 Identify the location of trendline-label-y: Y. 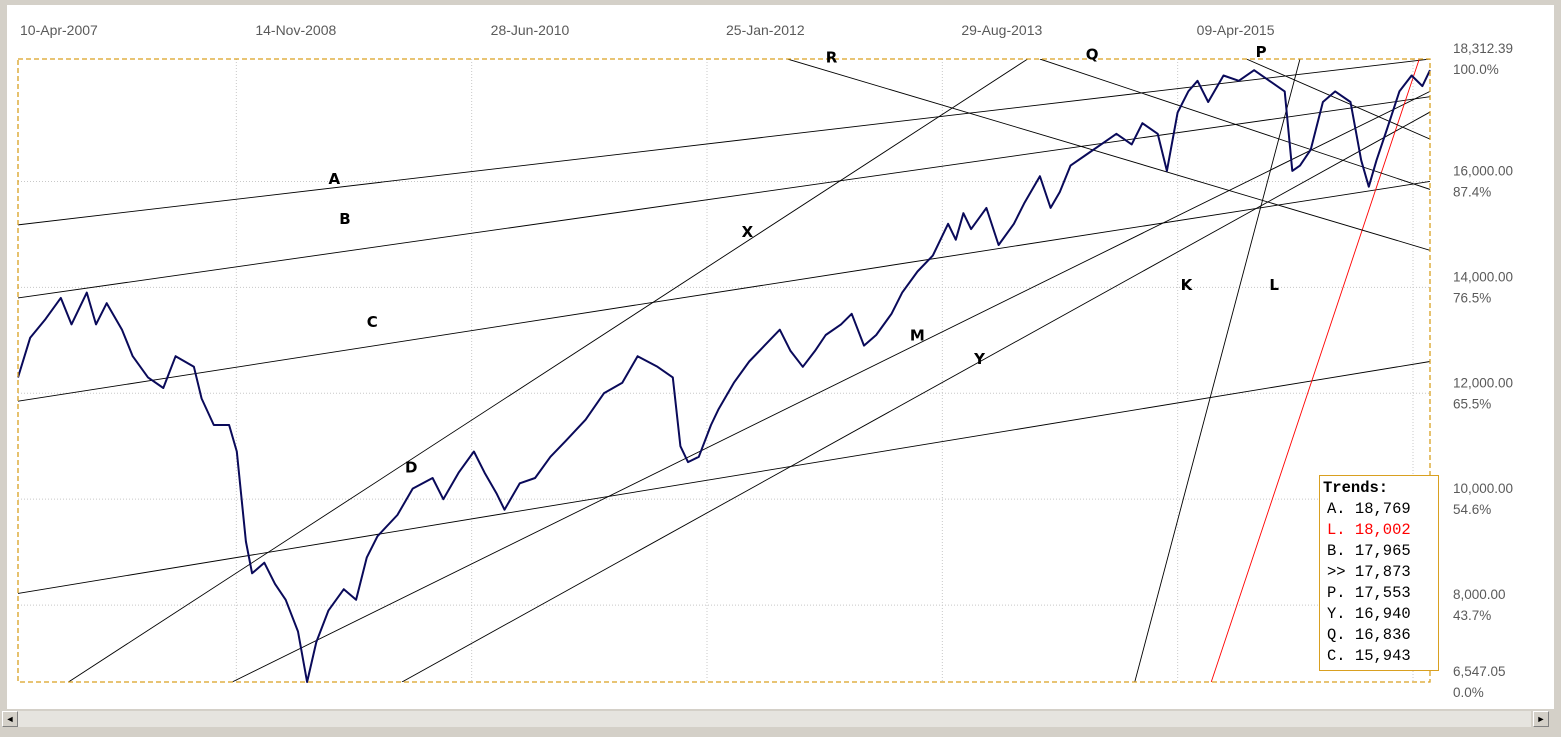
(979, 359).